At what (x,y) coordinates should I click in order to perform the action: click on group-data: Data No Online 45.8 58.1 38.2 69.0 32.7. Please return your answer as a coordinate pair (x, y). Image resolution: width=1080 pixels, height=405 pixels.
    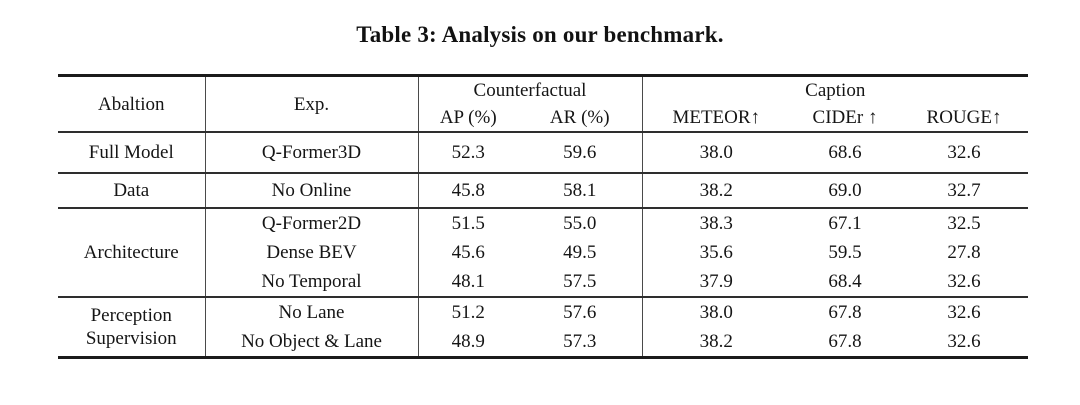
    Looking at the image, I should click on (543, 190).